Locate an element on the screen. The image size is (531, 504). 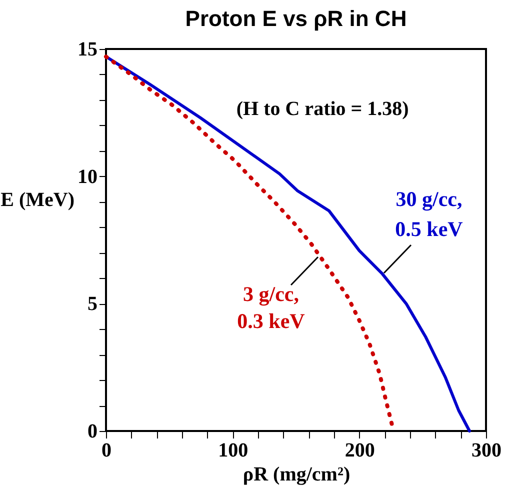
y-tick-label: 0 is located at coordinates (93, 431).